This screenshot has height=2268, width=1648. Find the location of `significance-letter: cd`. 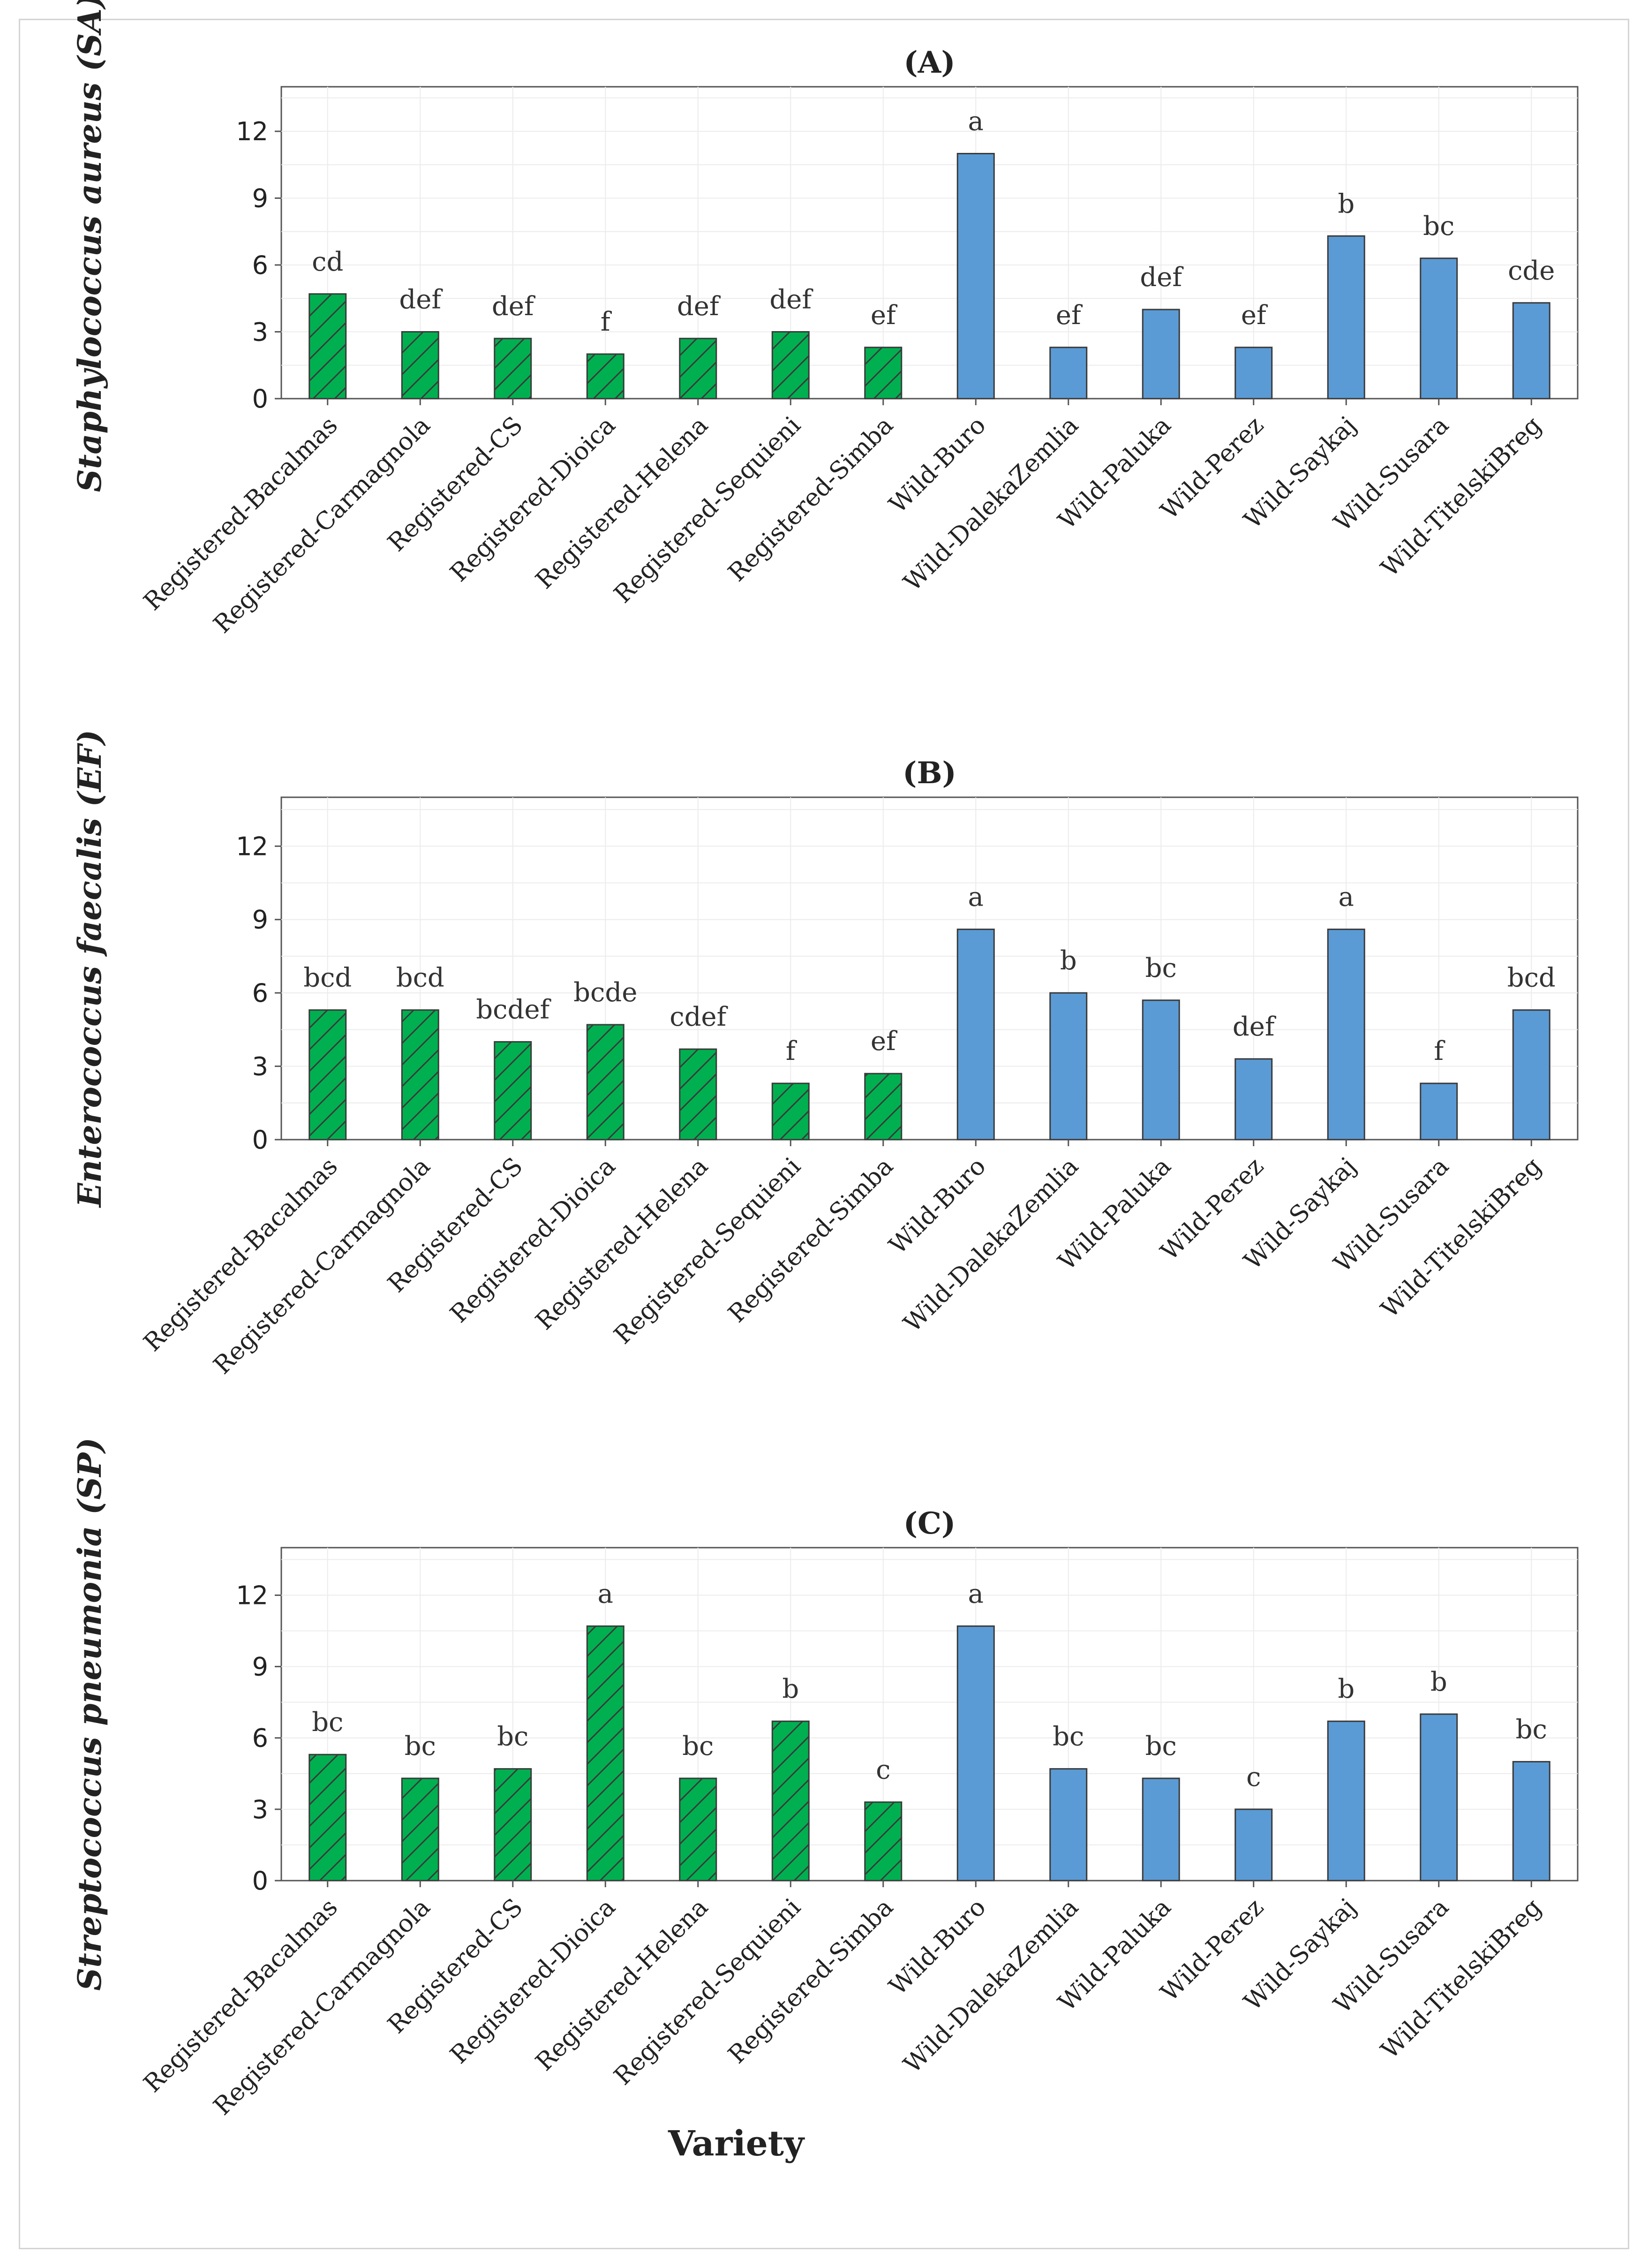

significance-letter: cd is located at coordinates (327, 262).